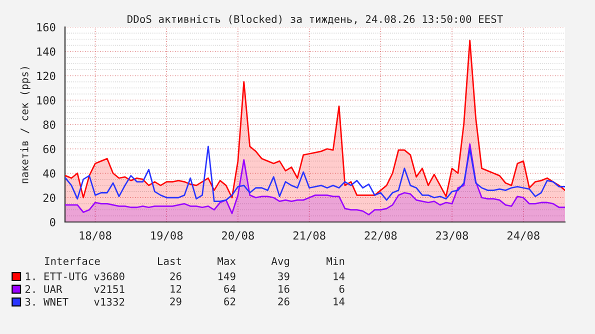  What do you see at coordinates (53, 222) in the screenshot?
I see `y-tick-label: 0` at bounding box center [53, 222].